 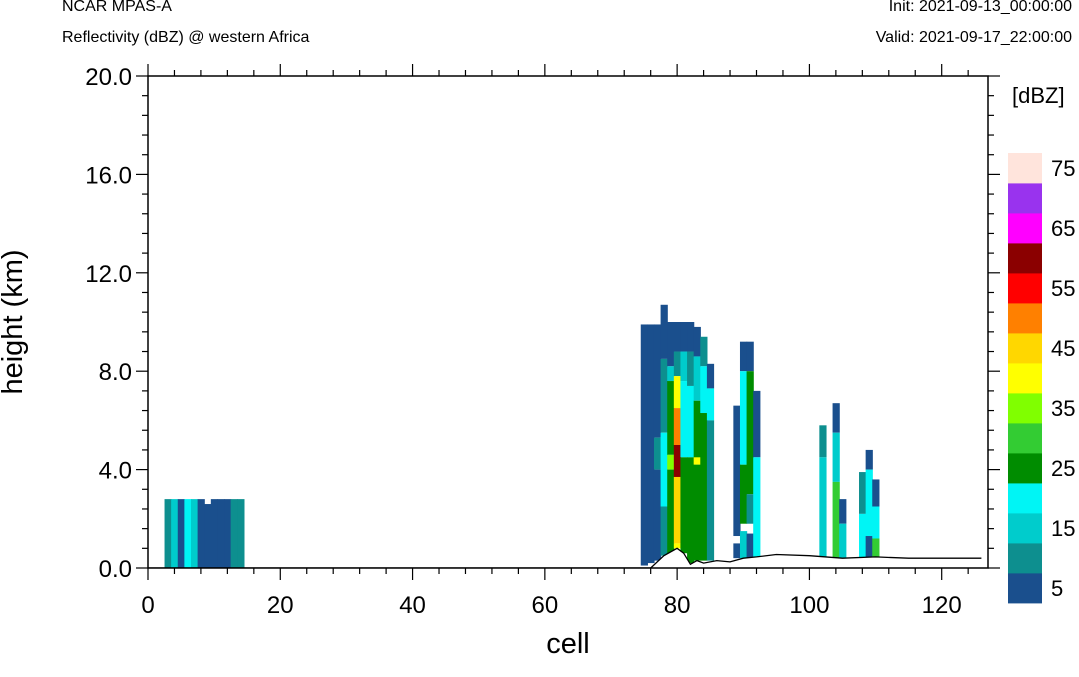 What do you see at coordinates (1063, 468) in the screenshot?
I see `colorbar-label: 25` at bounding box center [1063, 468].